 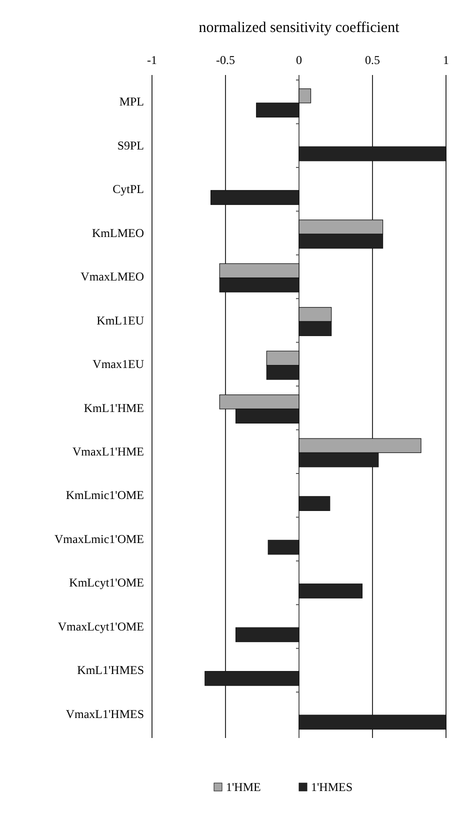 I want to click on y-tick-label: S9PL, so click(x=130, y=145).